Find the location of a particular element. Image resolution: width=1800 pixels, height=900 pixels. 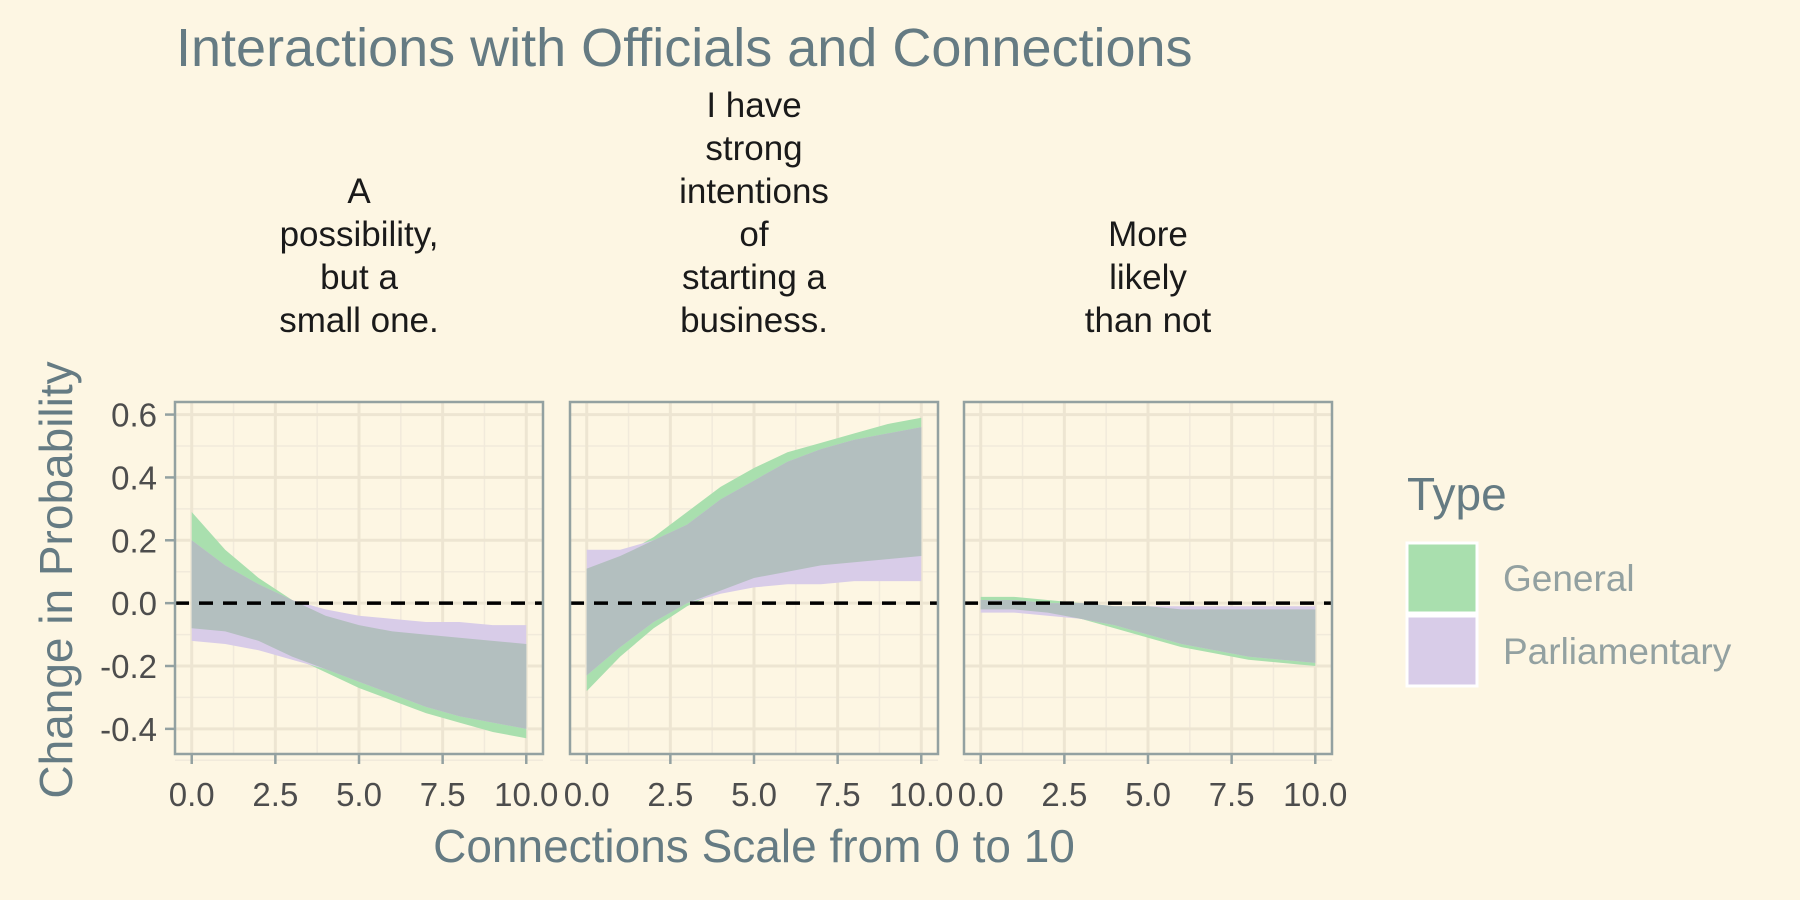

y-tick-label: -0.2 is located at coordinates (128, 666).